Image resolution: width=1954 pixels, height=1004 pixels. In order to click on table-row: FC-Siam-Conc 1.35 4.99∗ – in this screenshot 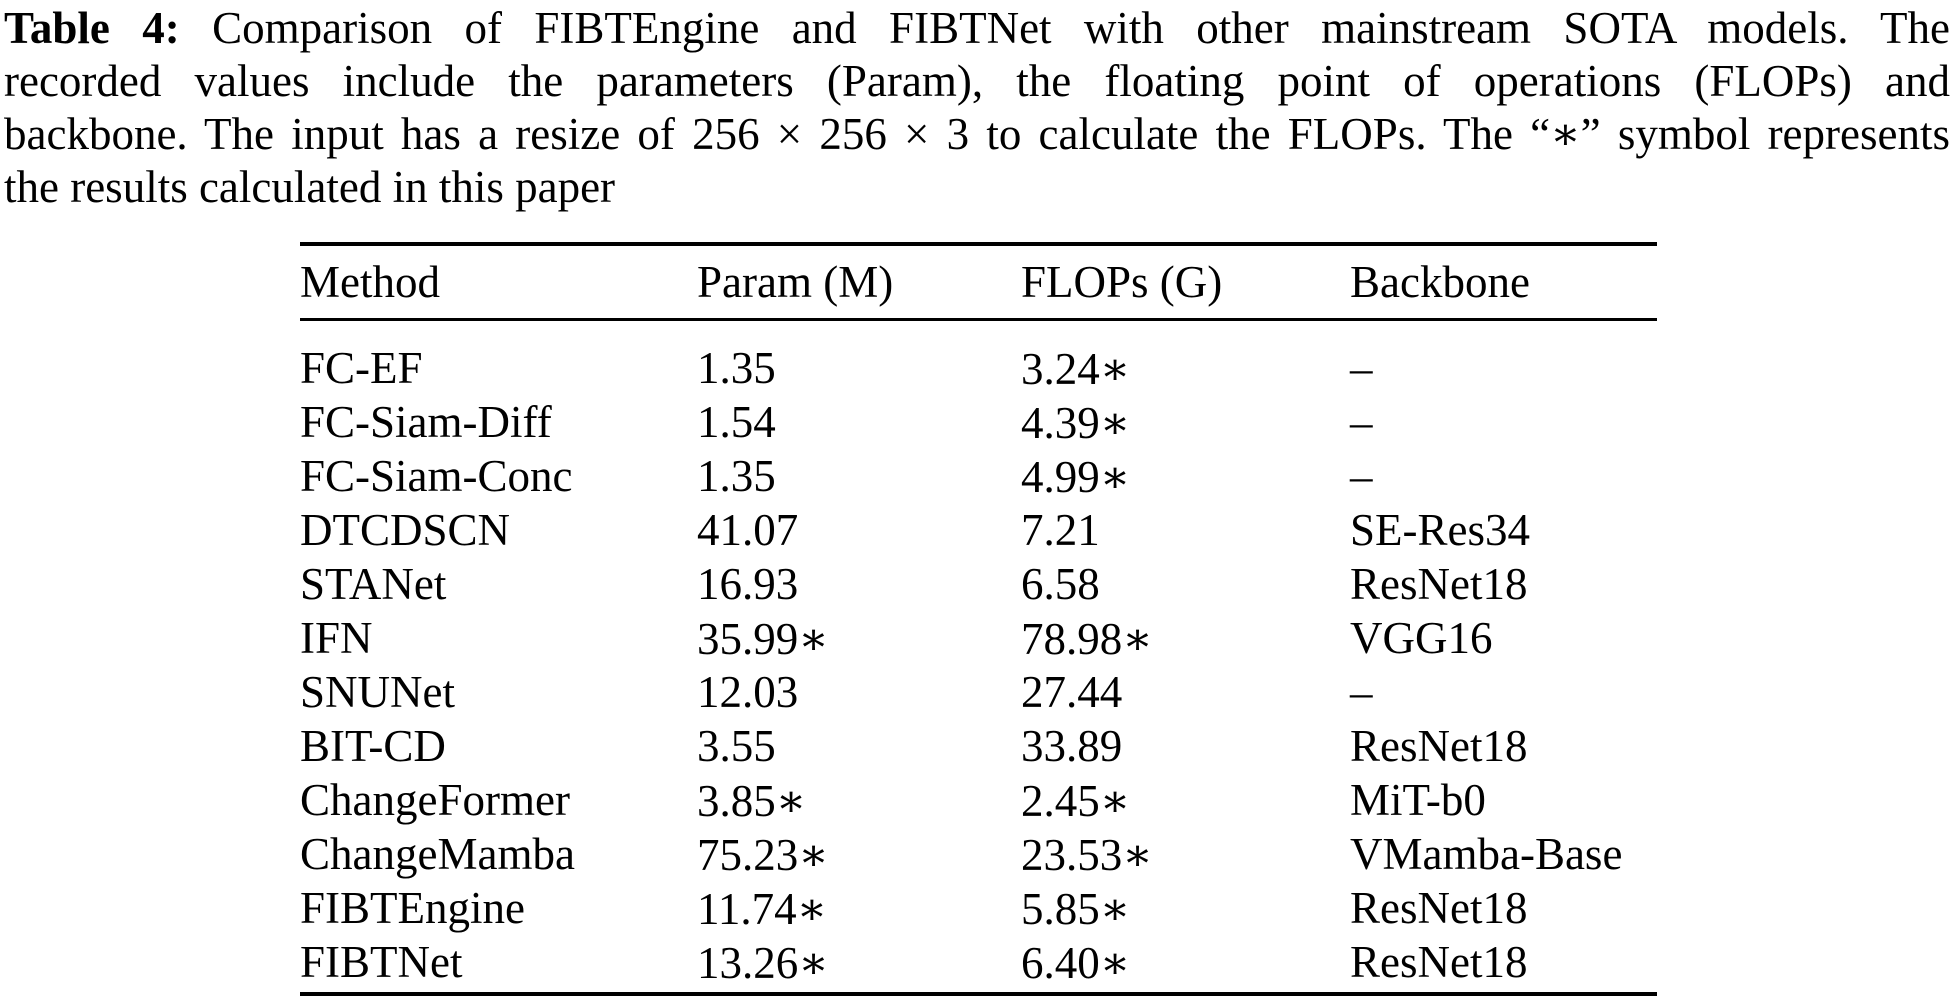, I will do `click(978, 476)`.